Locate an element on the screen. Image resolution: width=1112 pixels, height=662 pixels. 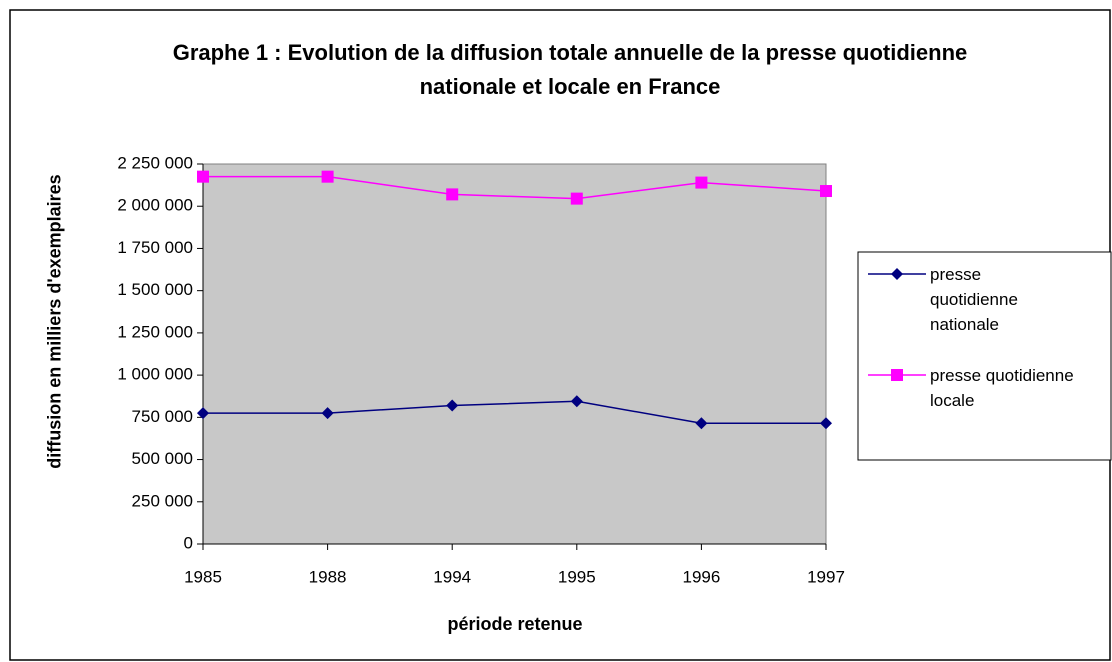
x-tick-label: 1997 is located at coordinates (826, 576).